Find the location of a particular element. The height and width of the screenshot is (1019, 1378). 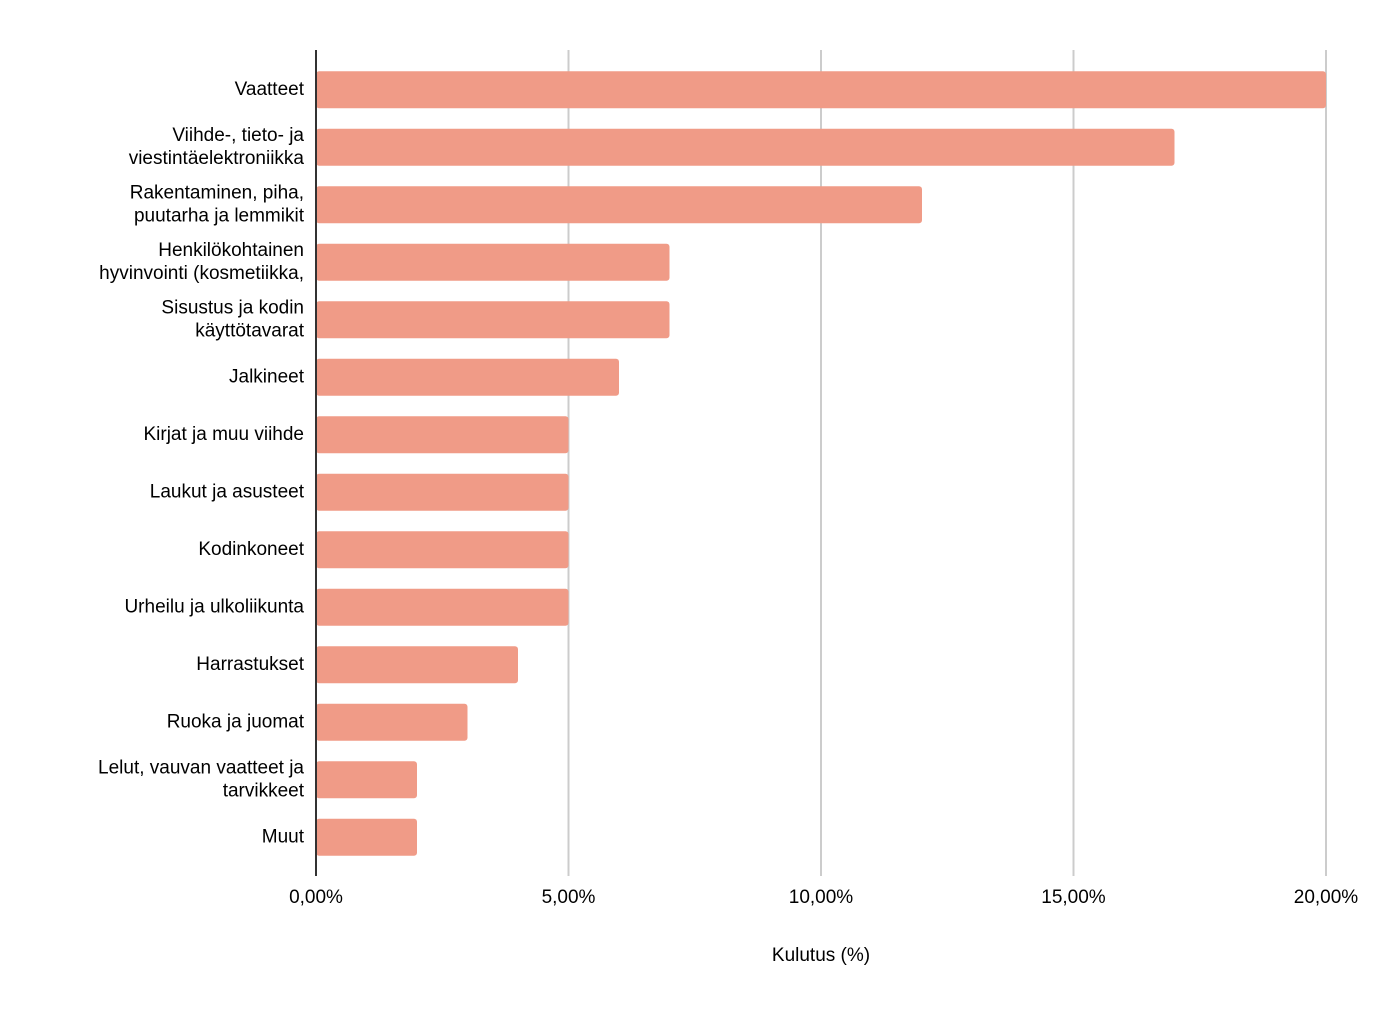

x-tick-label: 15,00% is located at coordinates (1073, 897).